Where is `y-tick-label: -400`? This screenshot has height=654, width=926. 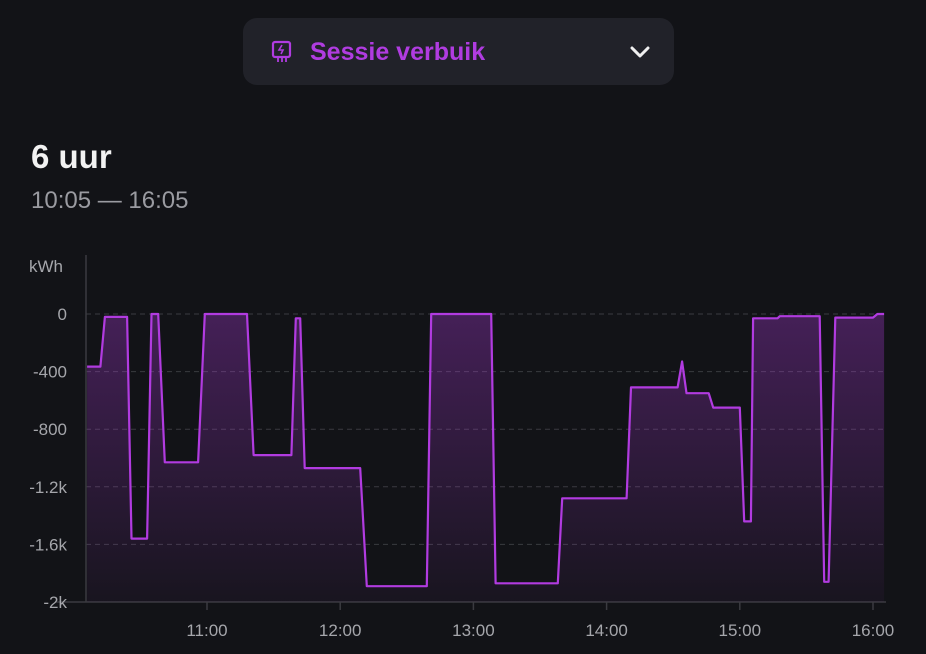 y-tick-label: -400 is located at coordinates (50, 372).